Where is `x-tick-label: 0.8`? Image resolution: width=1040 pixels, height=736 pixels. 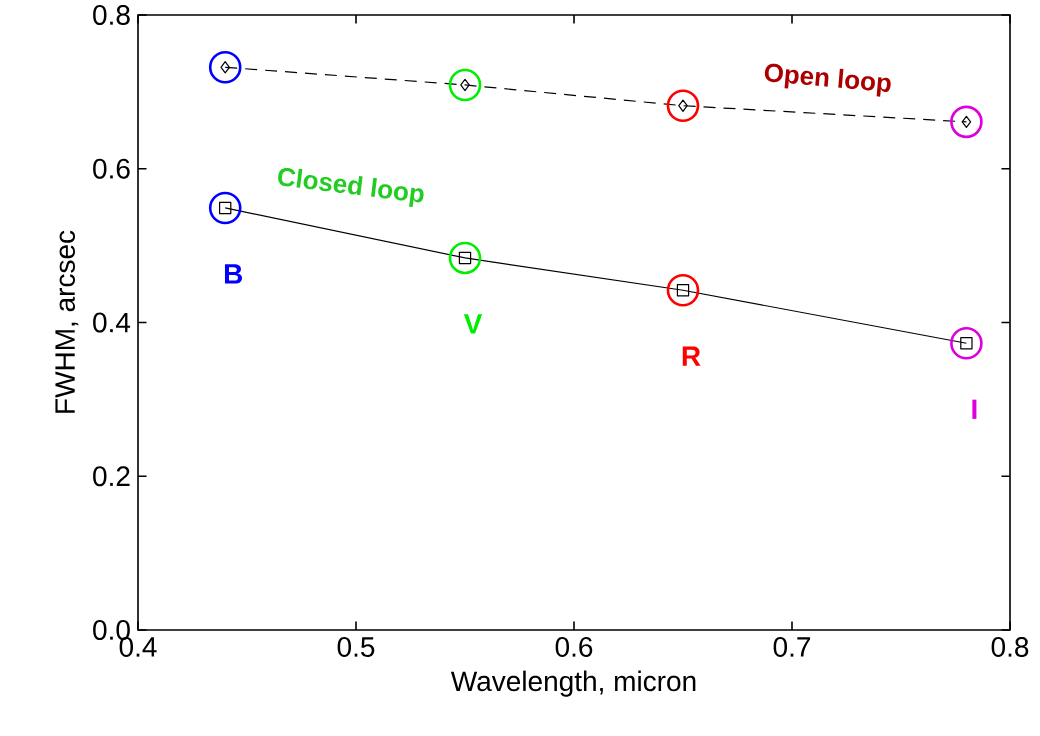
x-tick-label: 0.8 is located at coordinates (1010, 647).